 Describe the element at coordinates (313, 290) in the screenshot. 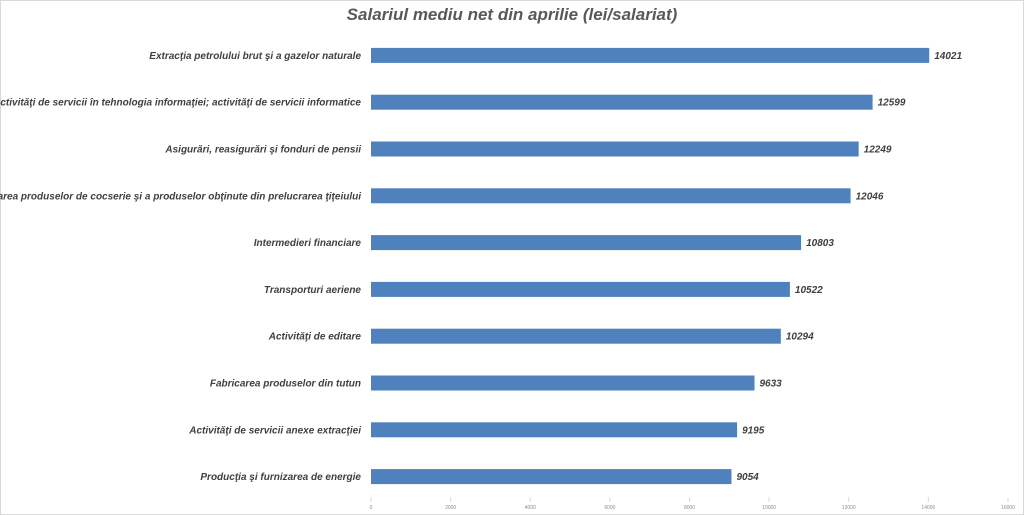

I see `category-label: Transporturi aeriene` at that location.